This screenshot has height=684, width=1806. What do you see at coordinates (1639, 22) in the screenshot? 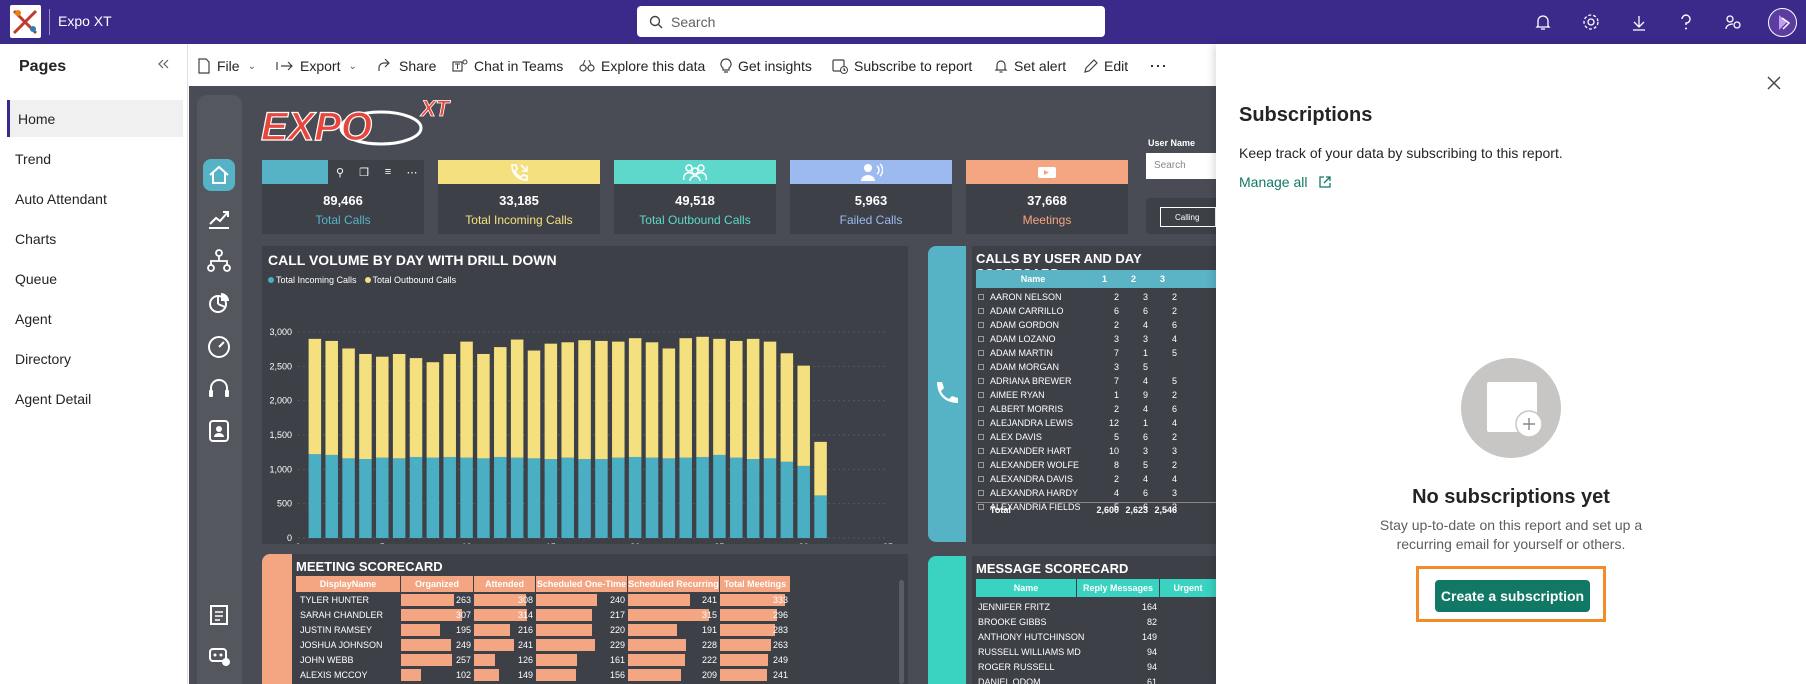
I see `download-icon` at bounding box center [1639, 22].